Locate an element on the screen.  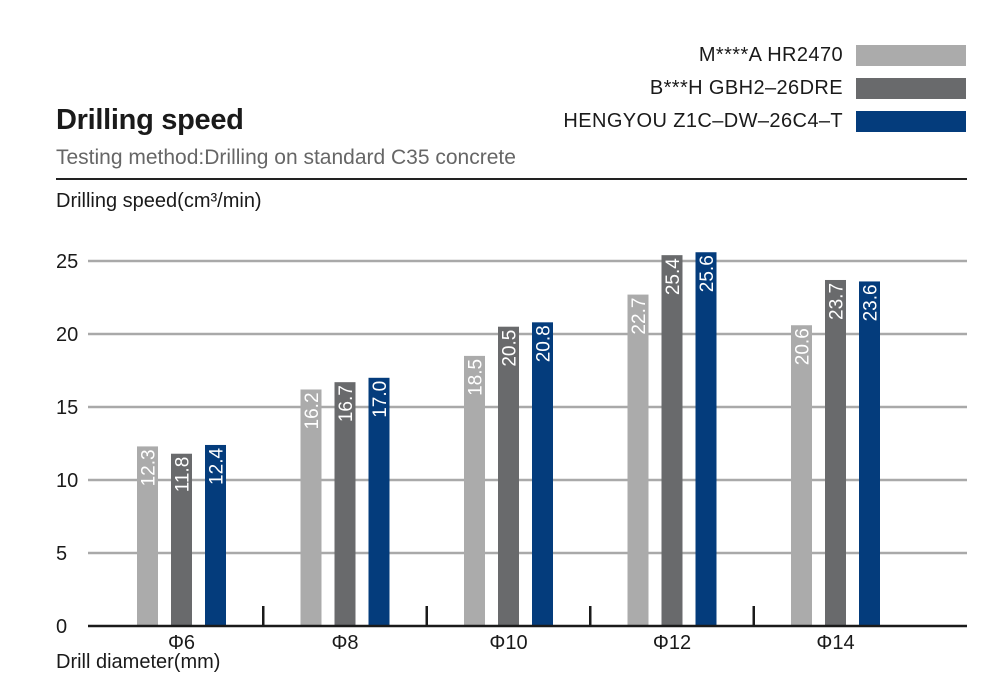
legend-item-gbh2: B***H GBH2–26DRE is located at coordinates (808, 88).